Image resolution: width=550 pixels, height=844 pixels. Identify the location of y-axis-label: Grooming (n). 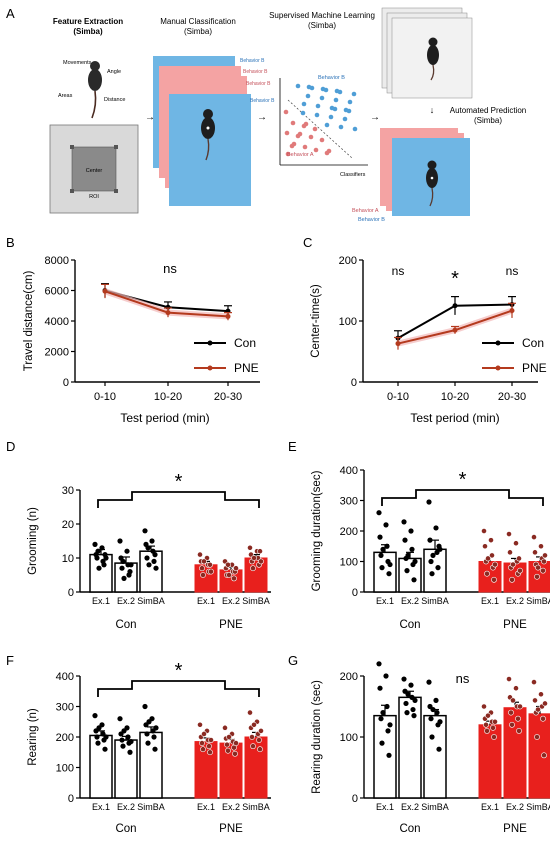
(33, 541).